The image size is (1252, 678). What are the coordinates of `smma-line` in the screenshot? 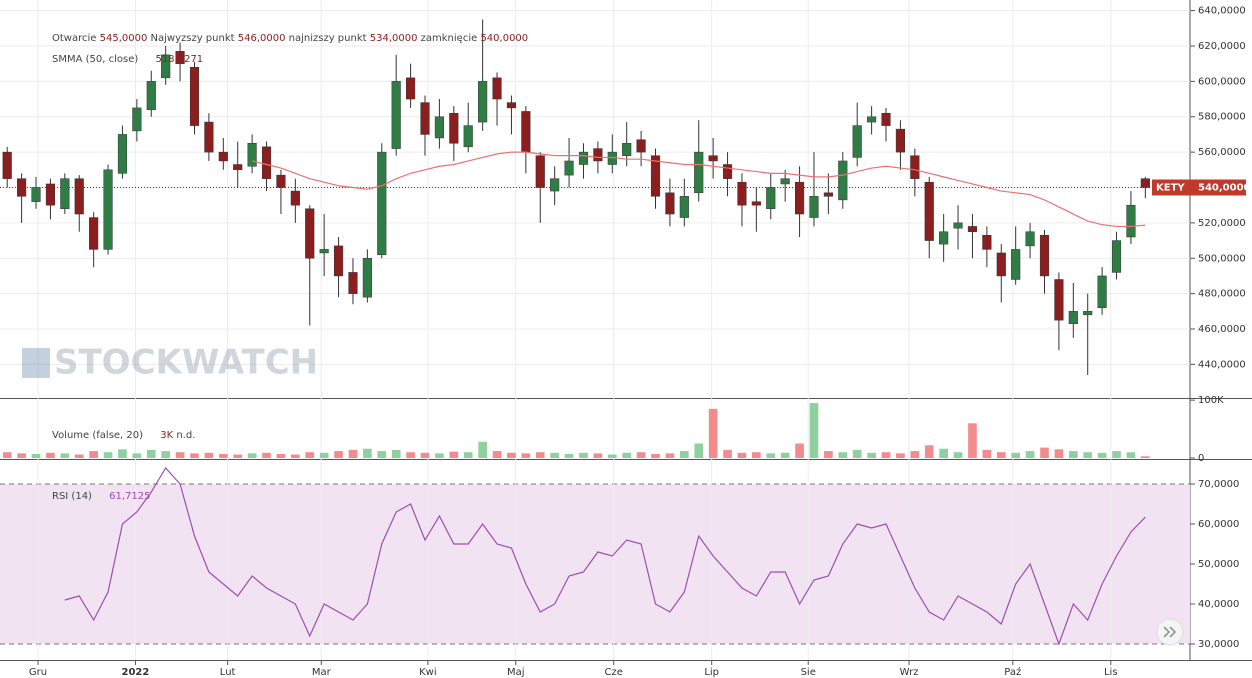 It's located at (698, 189).